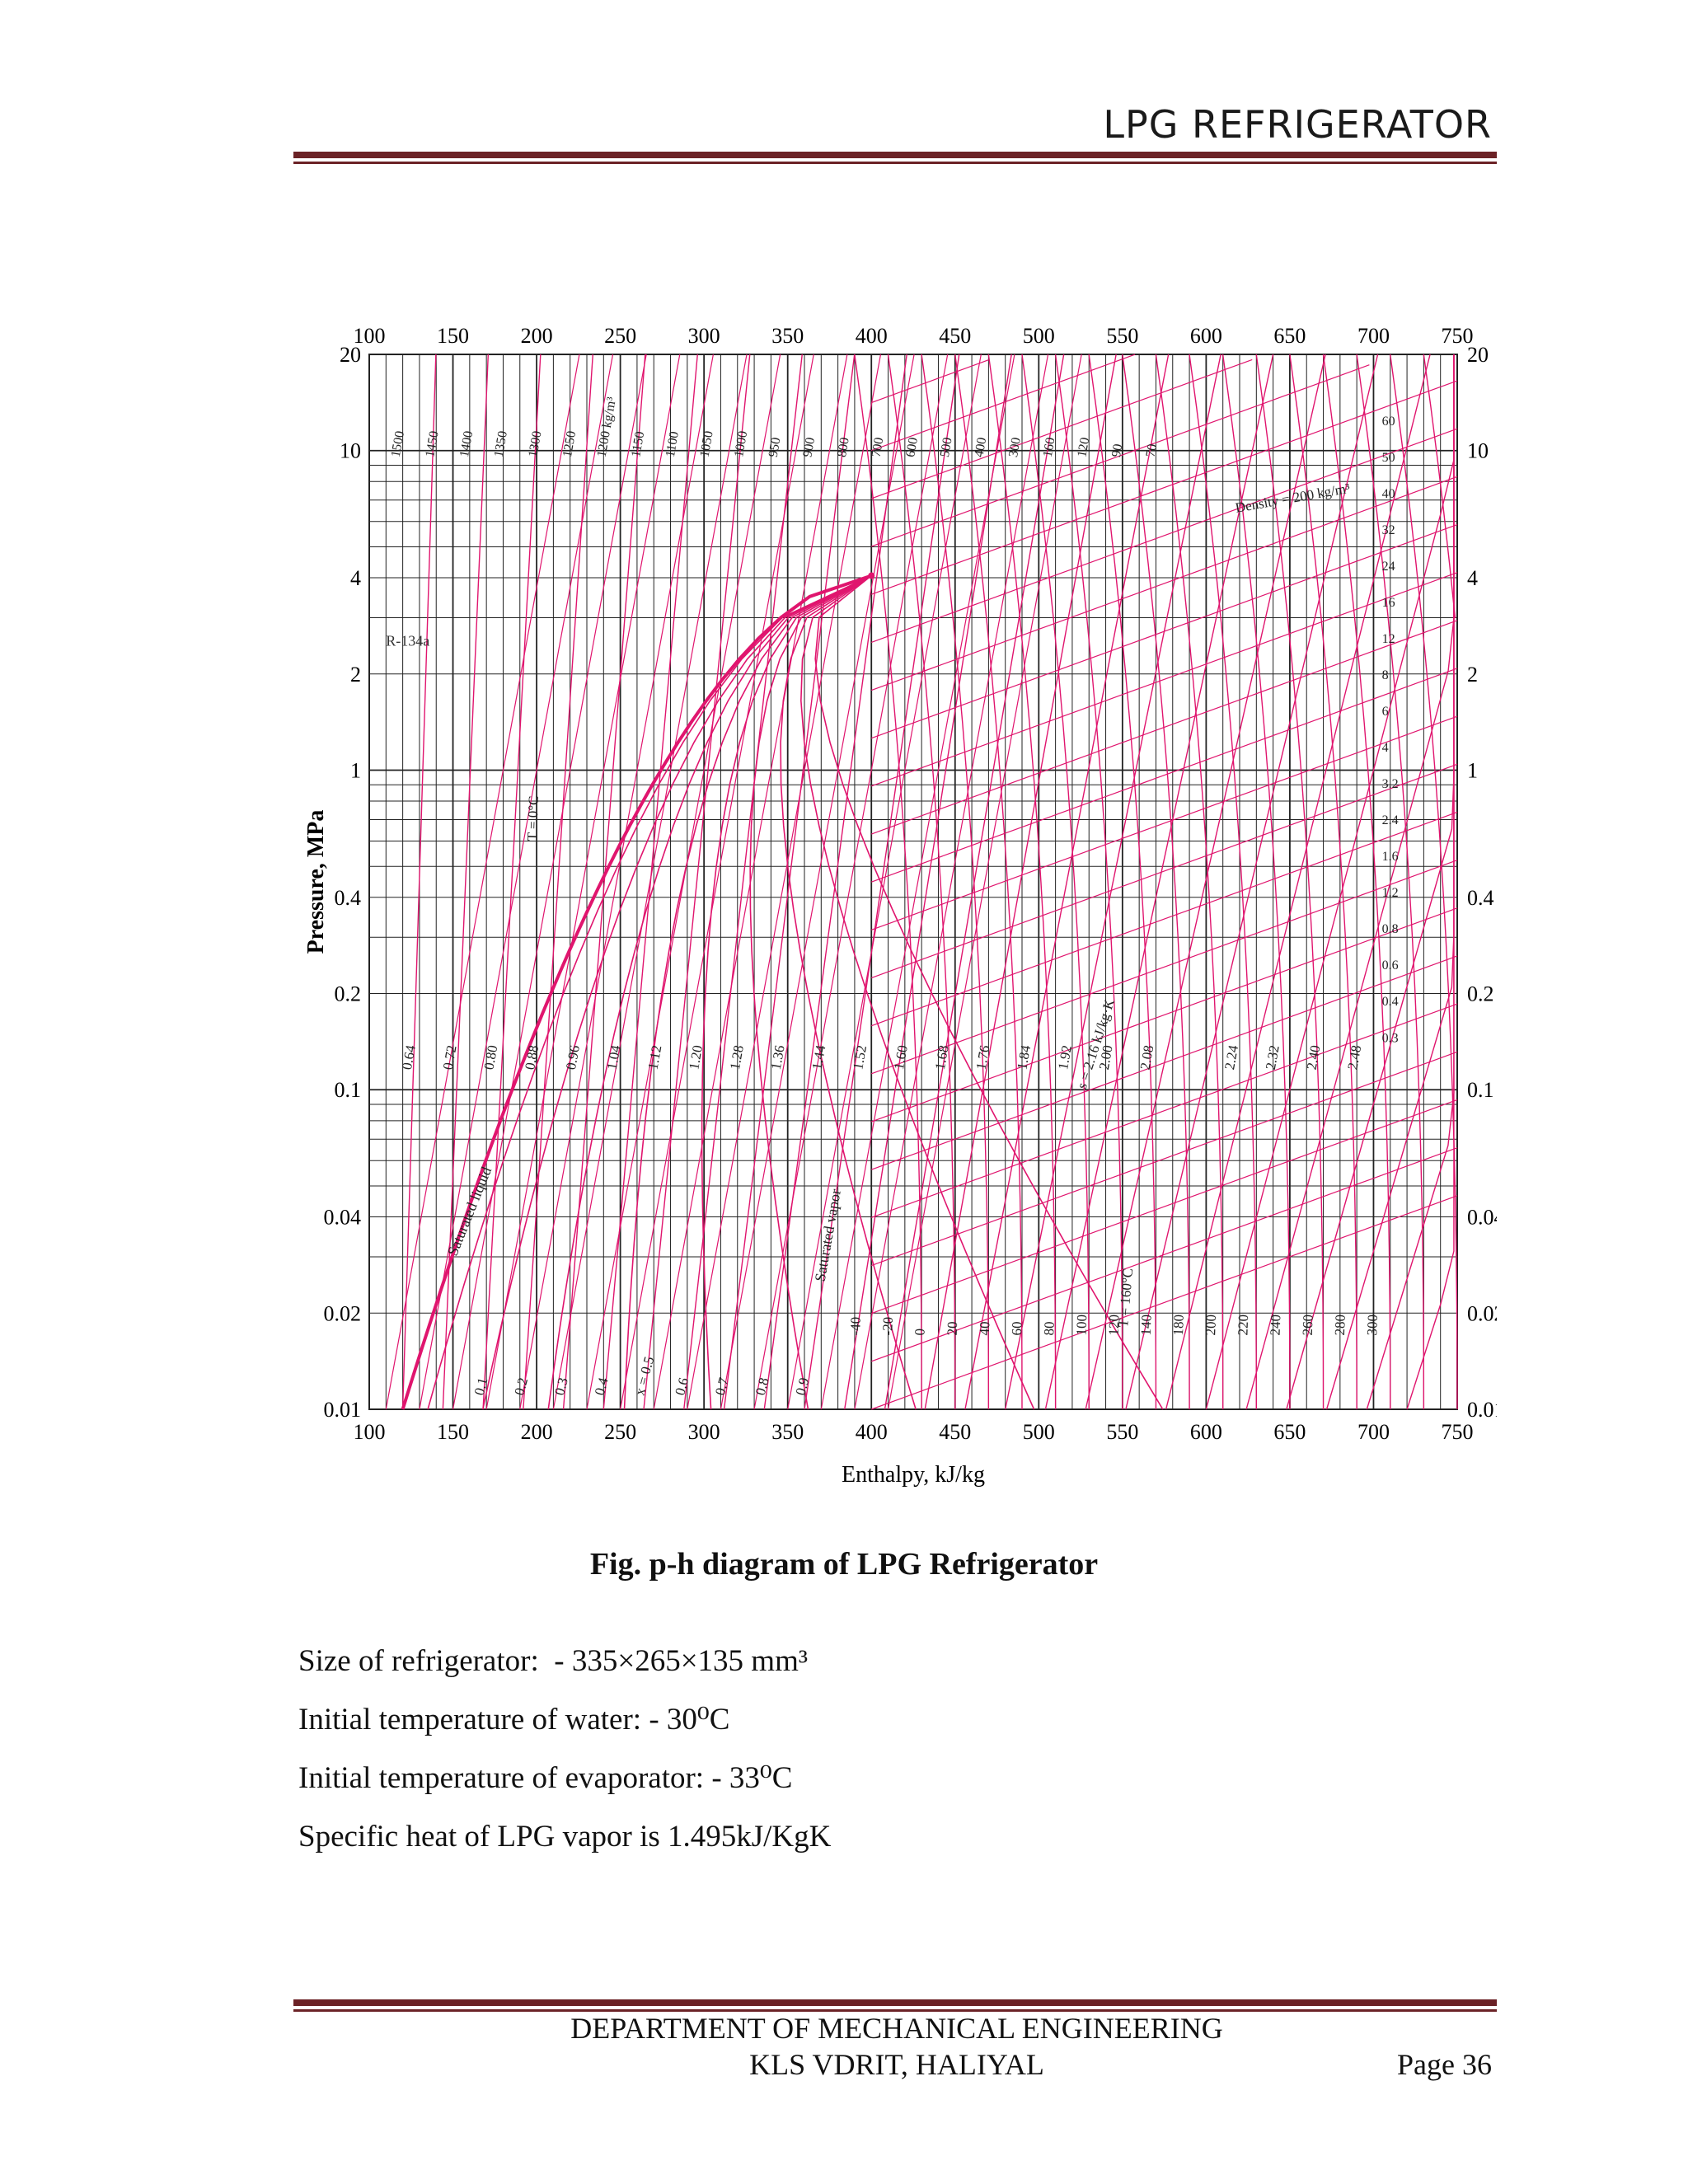  Describe the element at coordinates (983, 1057) in the screenshot. I see `entropy-value-label: 1.76` at that location.